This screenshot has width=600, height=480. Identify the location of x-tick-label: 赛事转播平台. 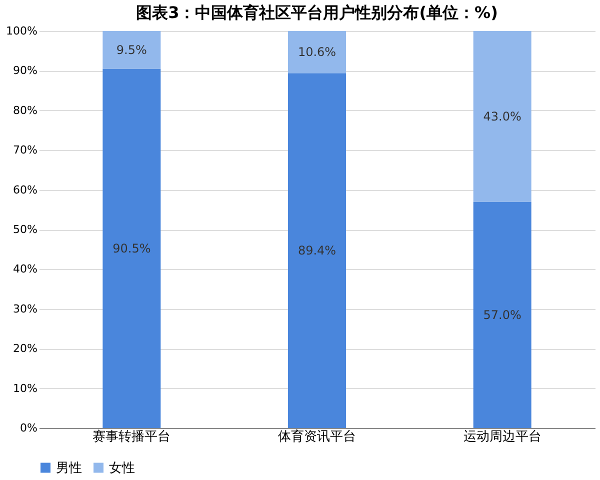
(131, 436).